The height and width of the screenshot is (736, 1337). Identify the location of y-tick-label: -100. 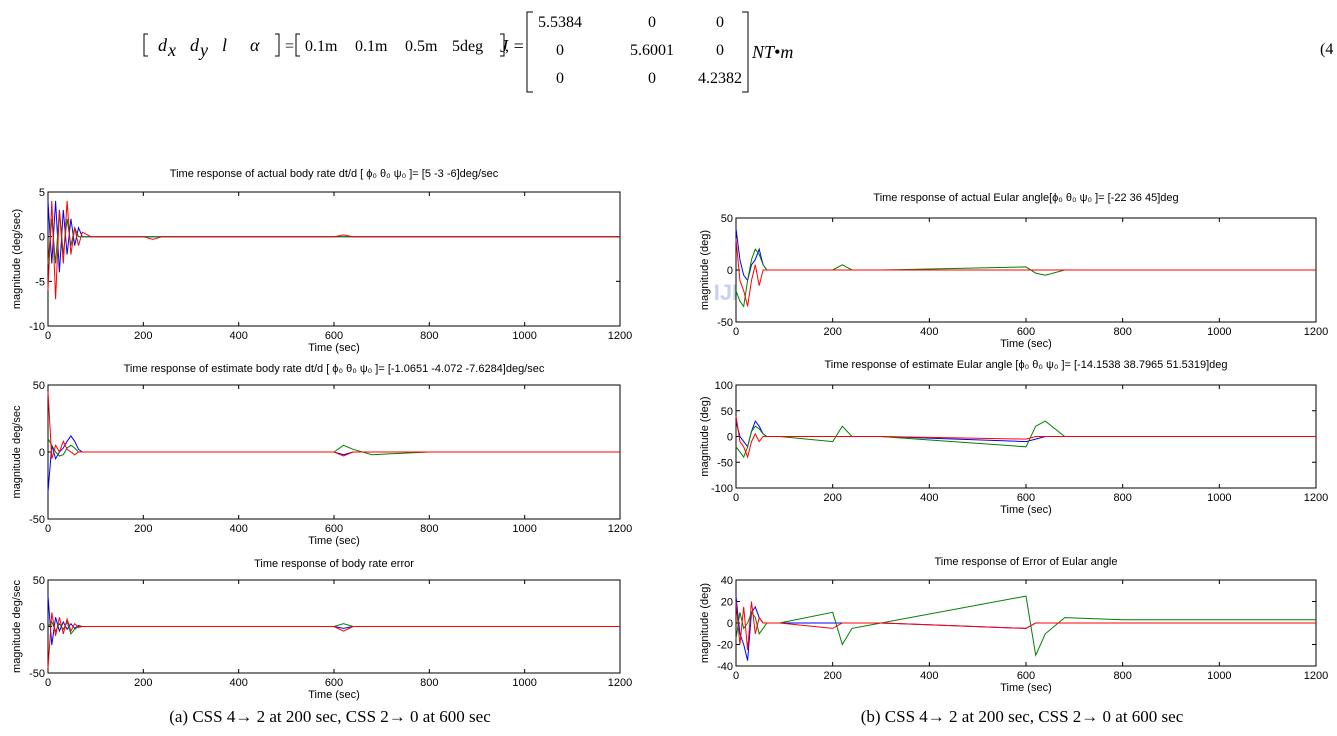
(722, 489).